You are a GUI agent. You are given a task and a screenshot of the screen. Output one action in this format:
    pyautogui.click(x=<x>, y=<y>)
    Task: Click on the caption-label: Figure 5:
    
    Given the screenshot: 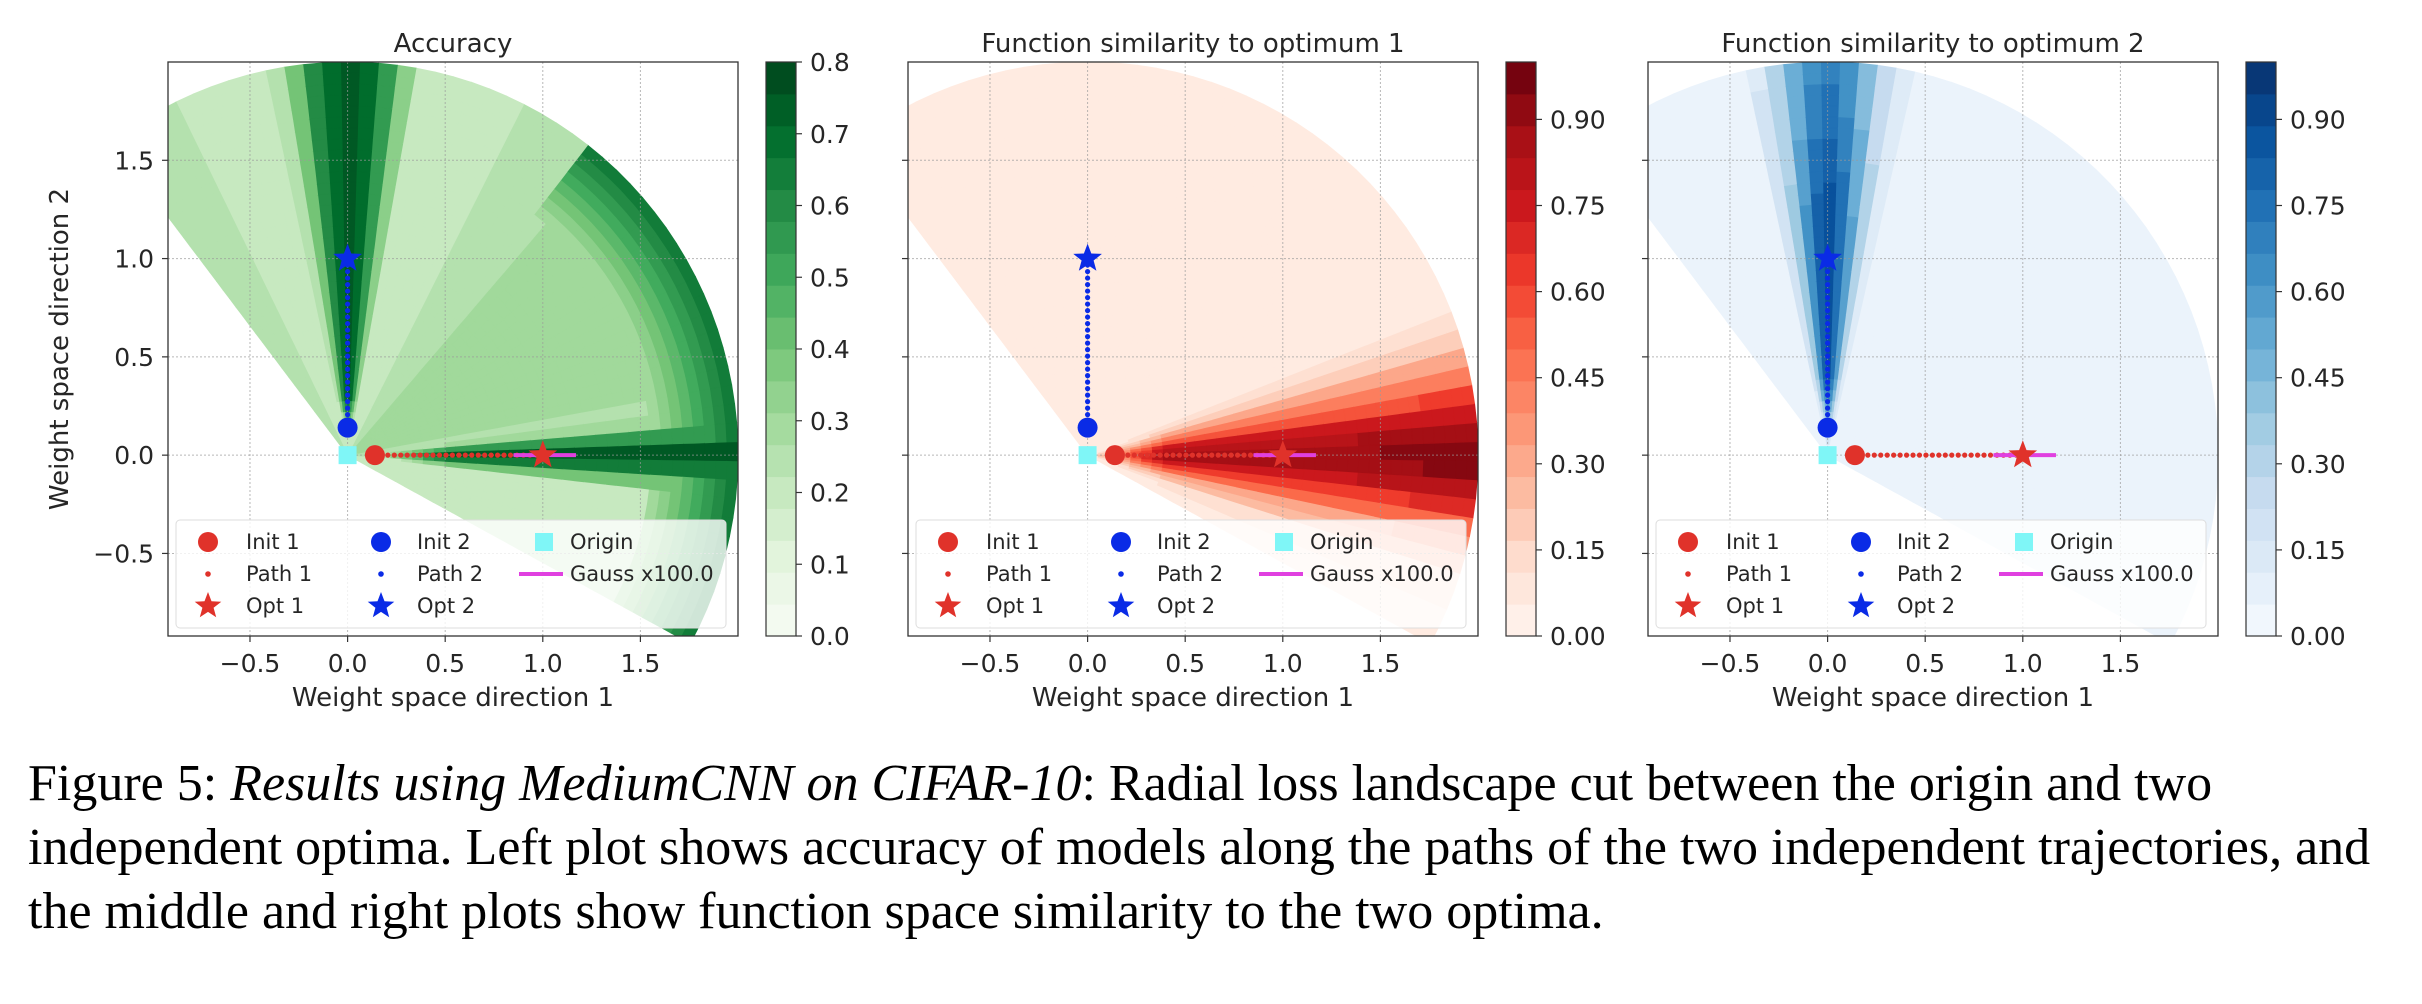 What is the action you would take?
    pyautogui.click(x=123, y=783)
    